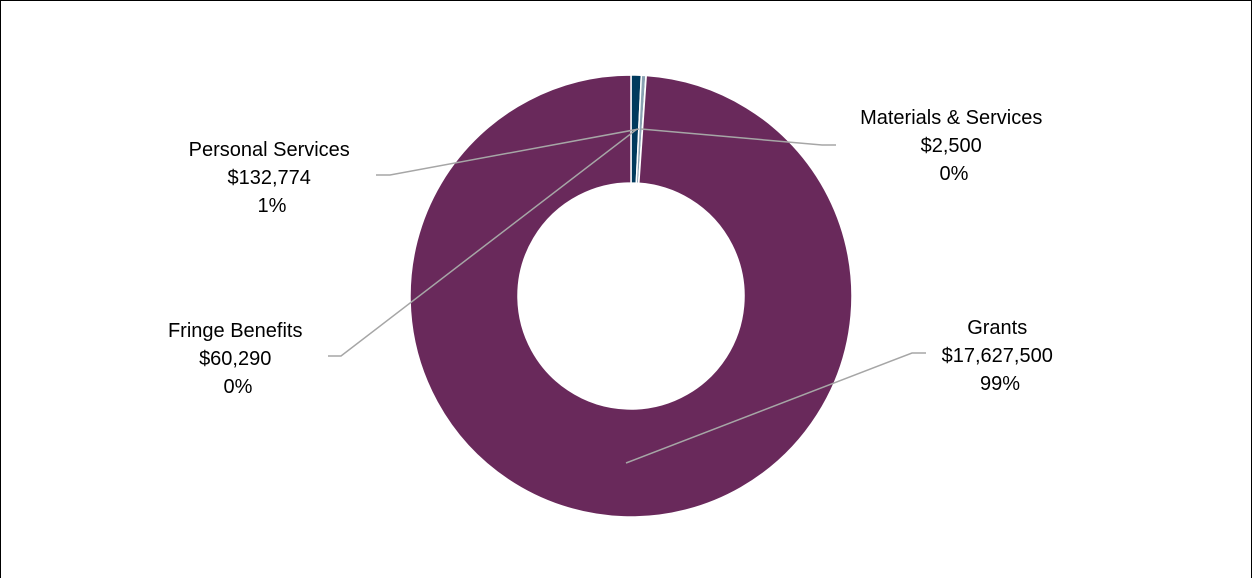  I want to click on slice-value: $2,500, so click(951, 146).